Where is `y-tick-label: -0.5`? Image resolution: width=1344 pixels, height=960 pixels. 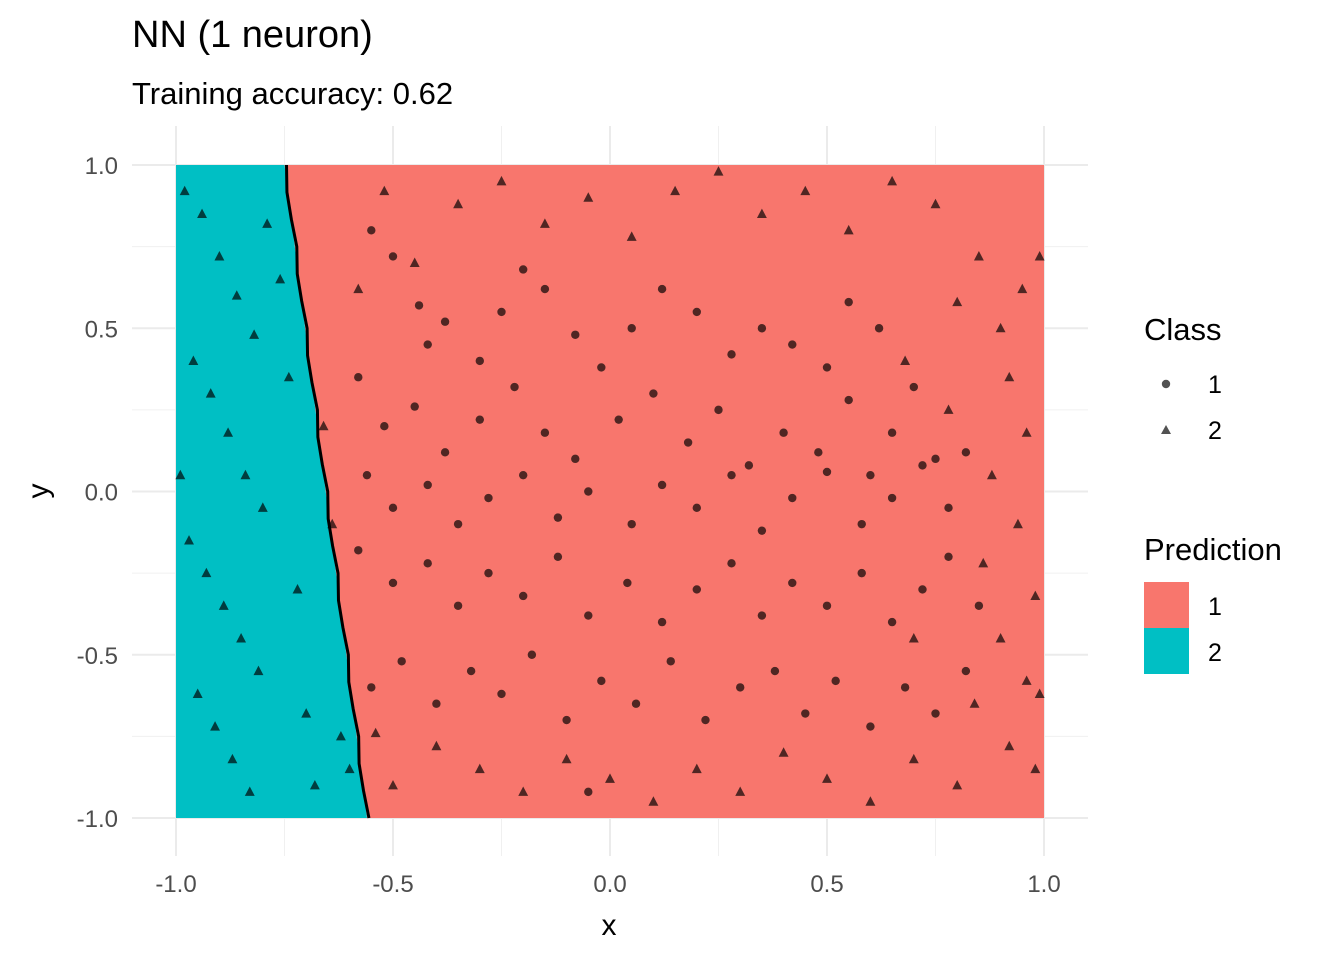 y-tick-label: -0.5 is located at coordinates (97, 656).